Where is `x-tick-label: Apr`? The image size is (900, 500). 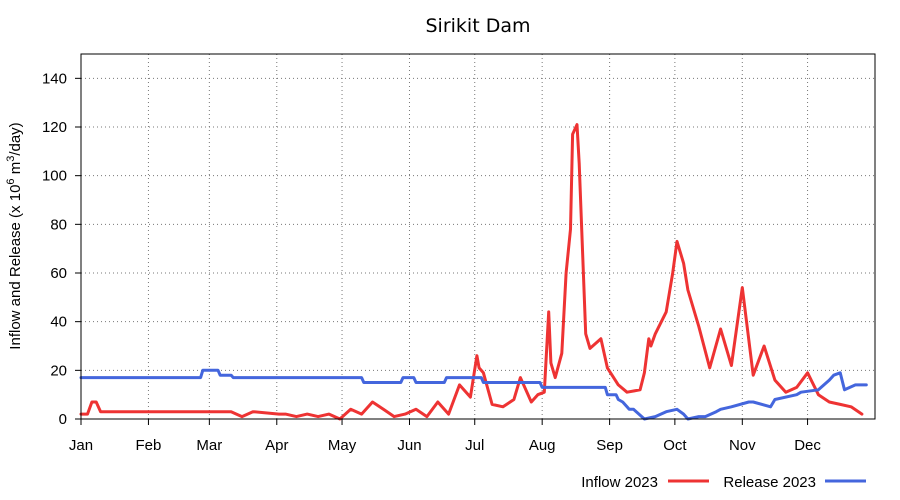
x-tick-label: Apr is located at coordinates (276, 445).